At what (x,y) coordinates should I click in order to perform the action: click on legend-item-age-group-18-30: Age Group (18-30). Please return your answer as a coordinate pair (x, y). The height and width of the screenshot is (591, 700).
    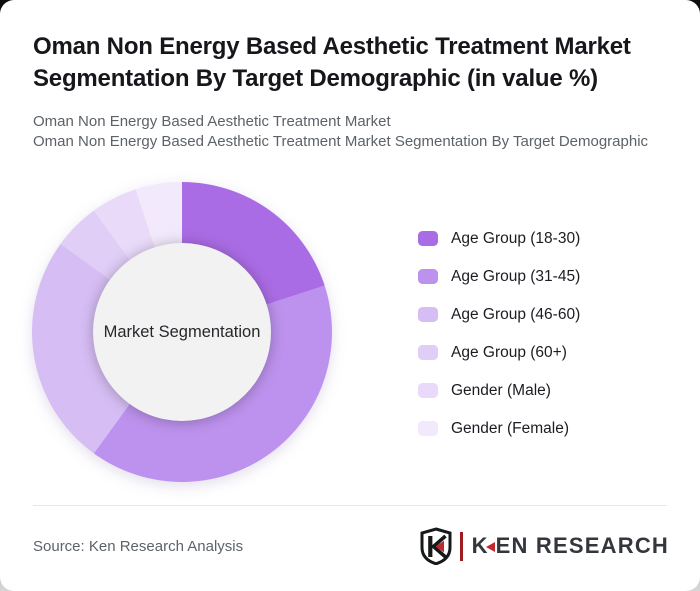
    Looking at the image, I should click on (499, 238).